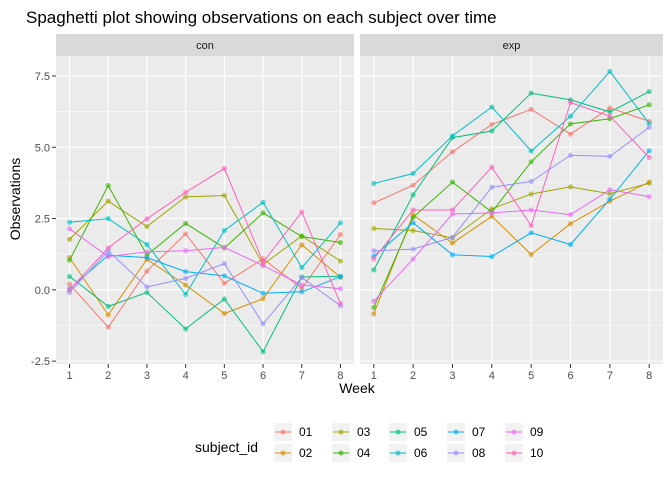 This screenshot has height=480, width=672. I want to click on legend-label: 07, so click(479, 432).